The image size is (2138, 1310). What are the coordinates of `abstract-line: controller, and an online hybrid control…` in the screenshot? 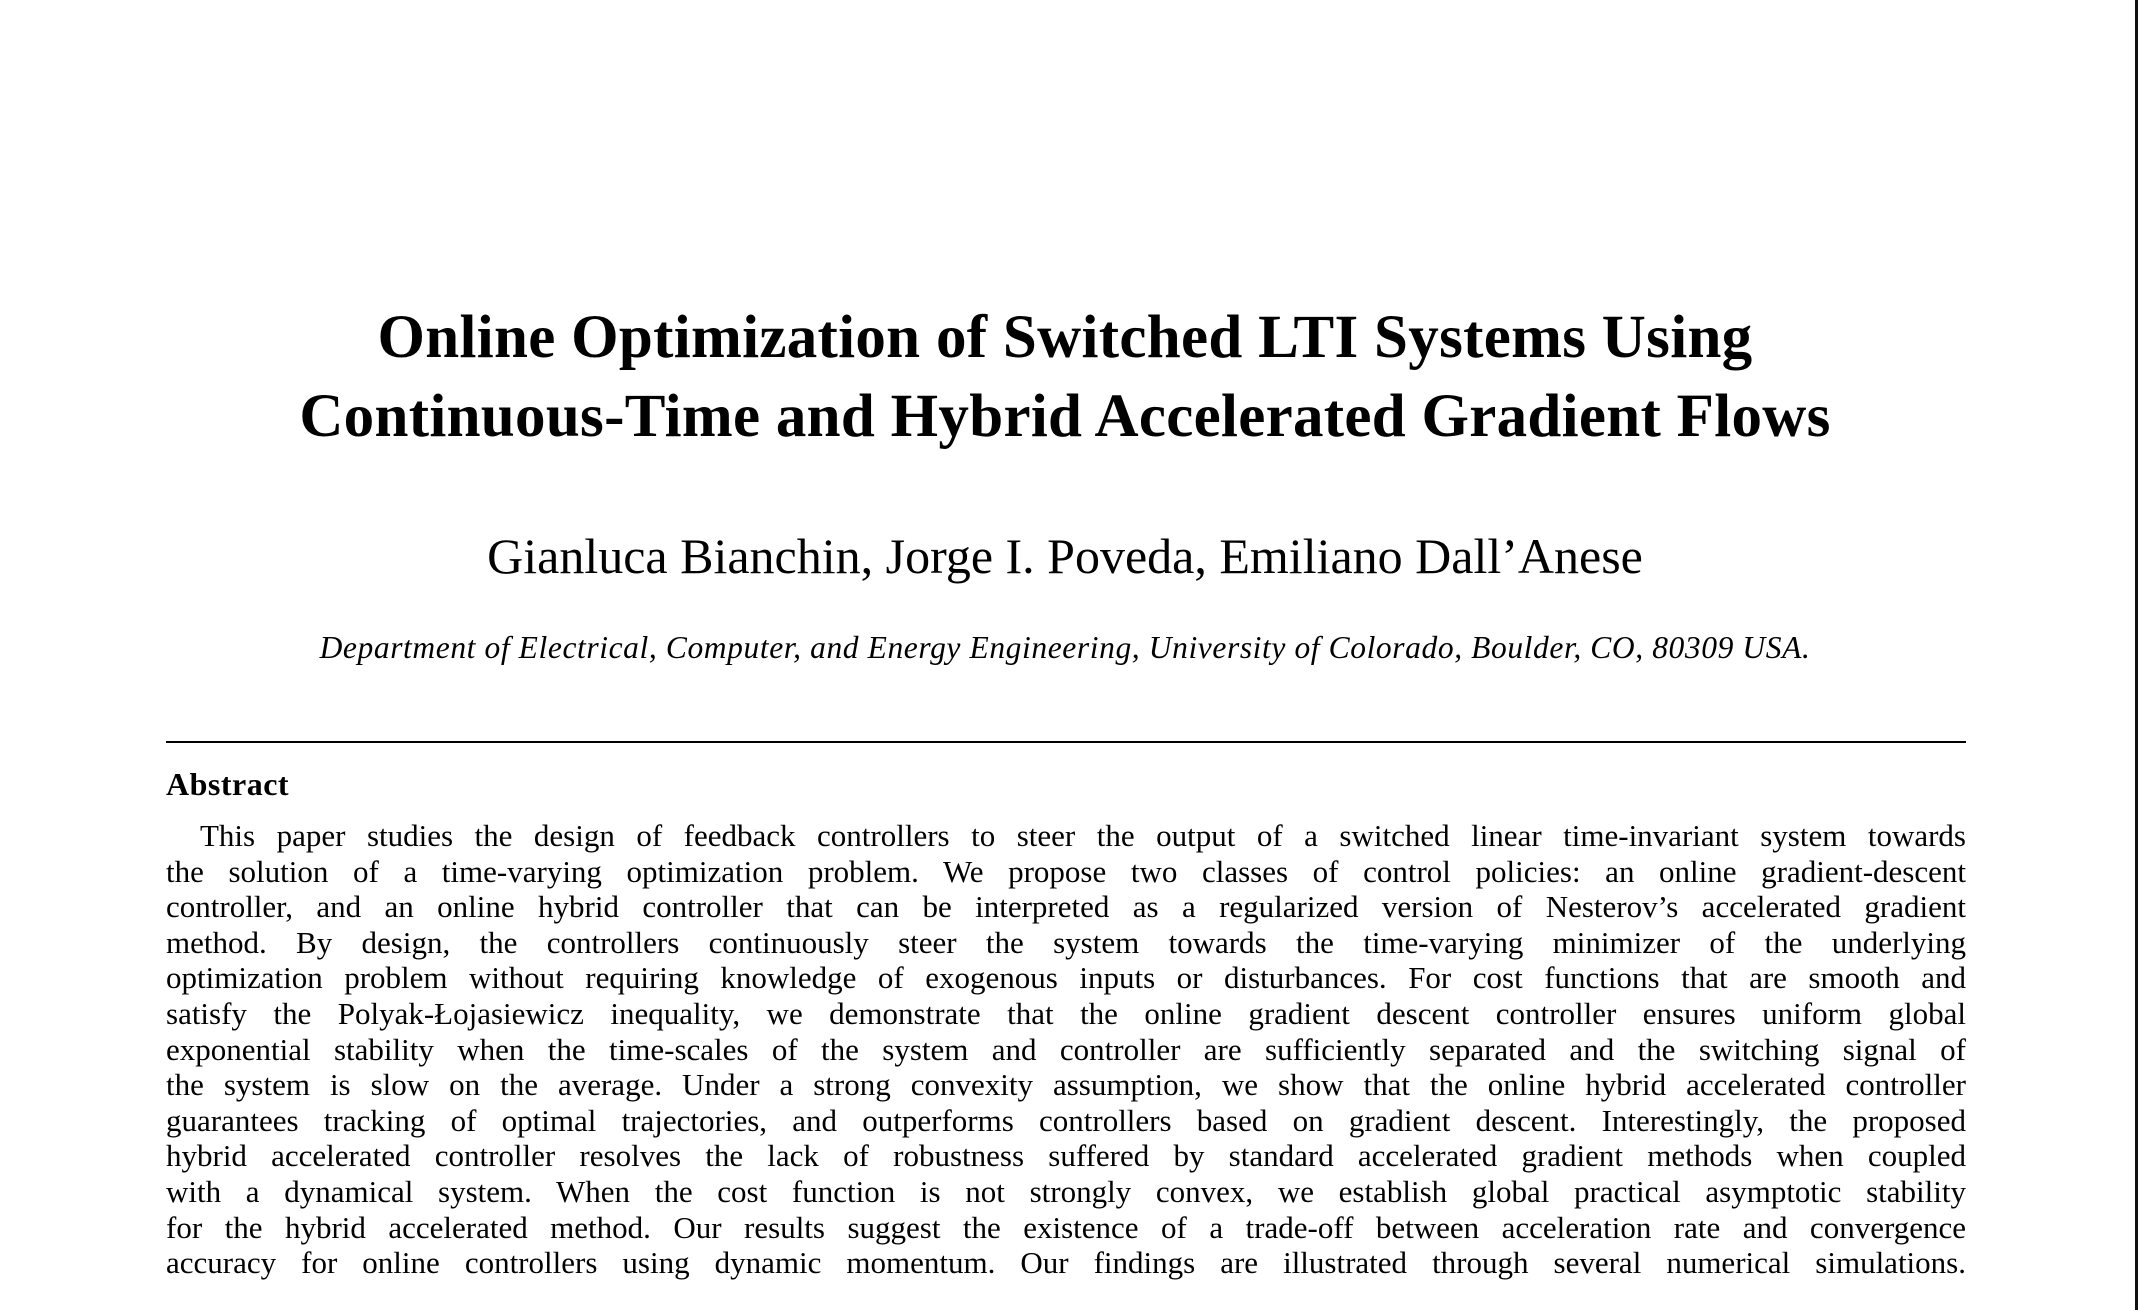 It's located at (1066, 907).